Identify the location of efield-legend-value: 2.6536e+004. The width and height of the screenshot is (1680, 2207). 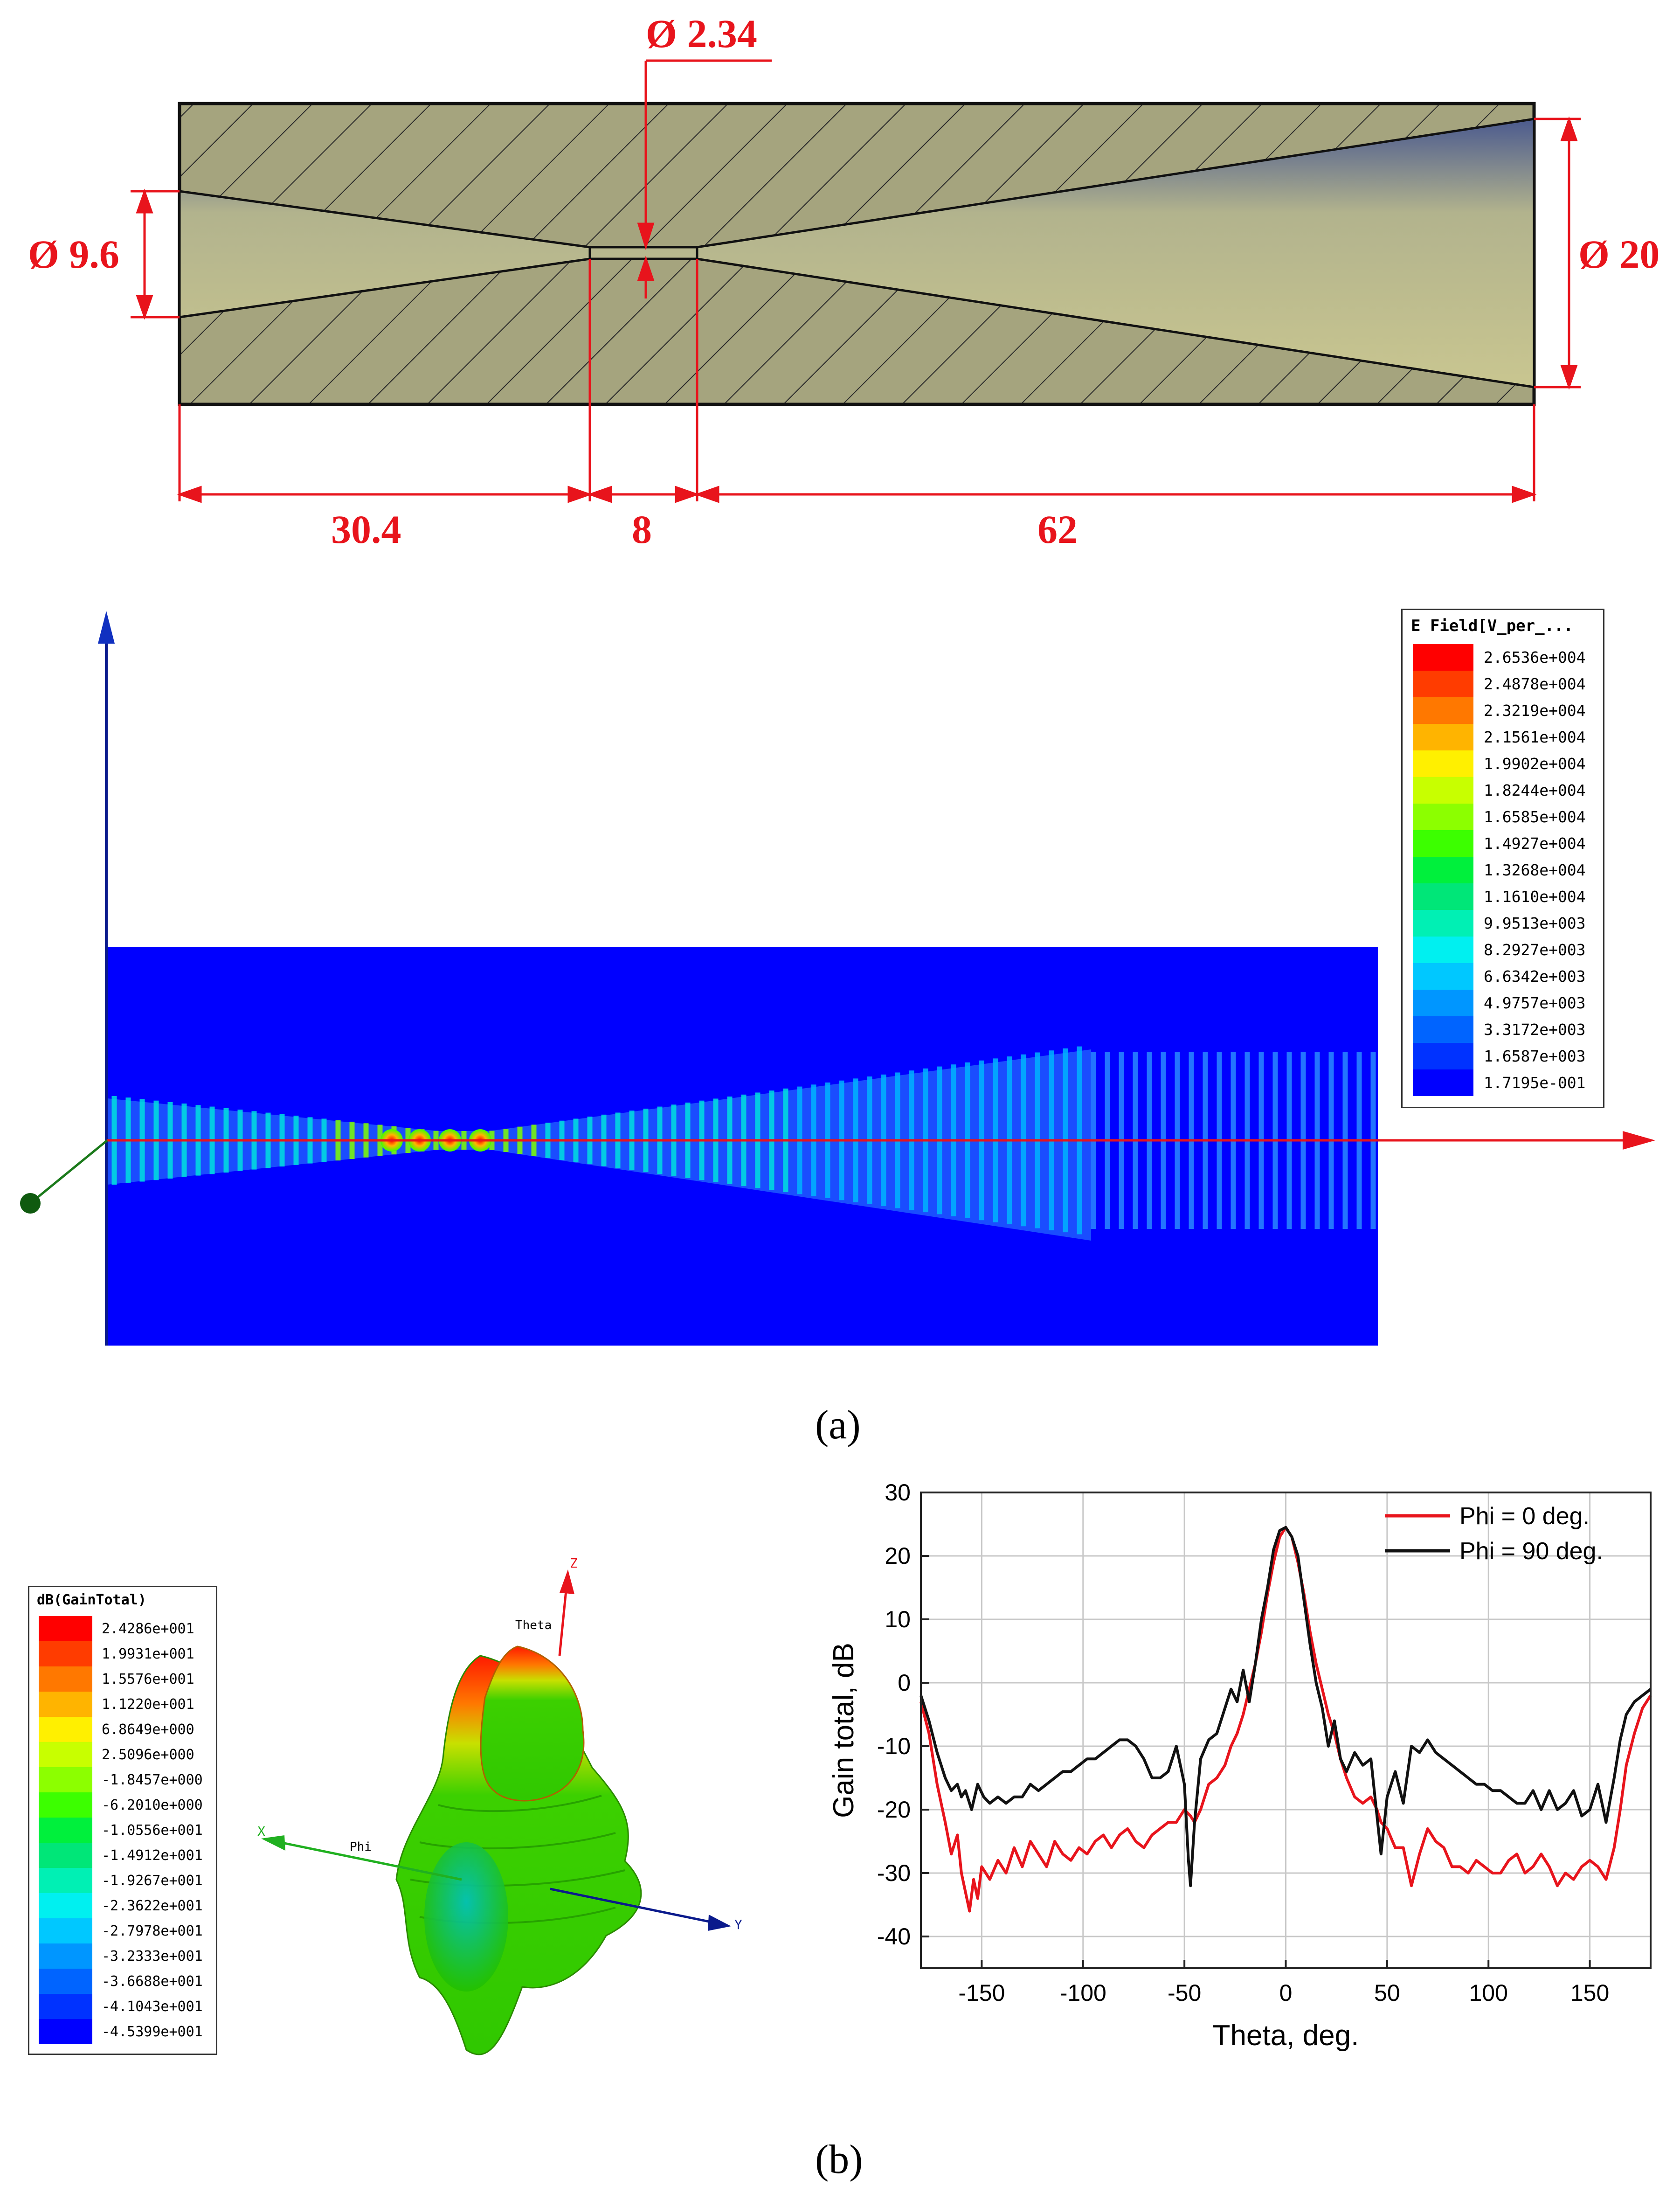
(1535, 657).